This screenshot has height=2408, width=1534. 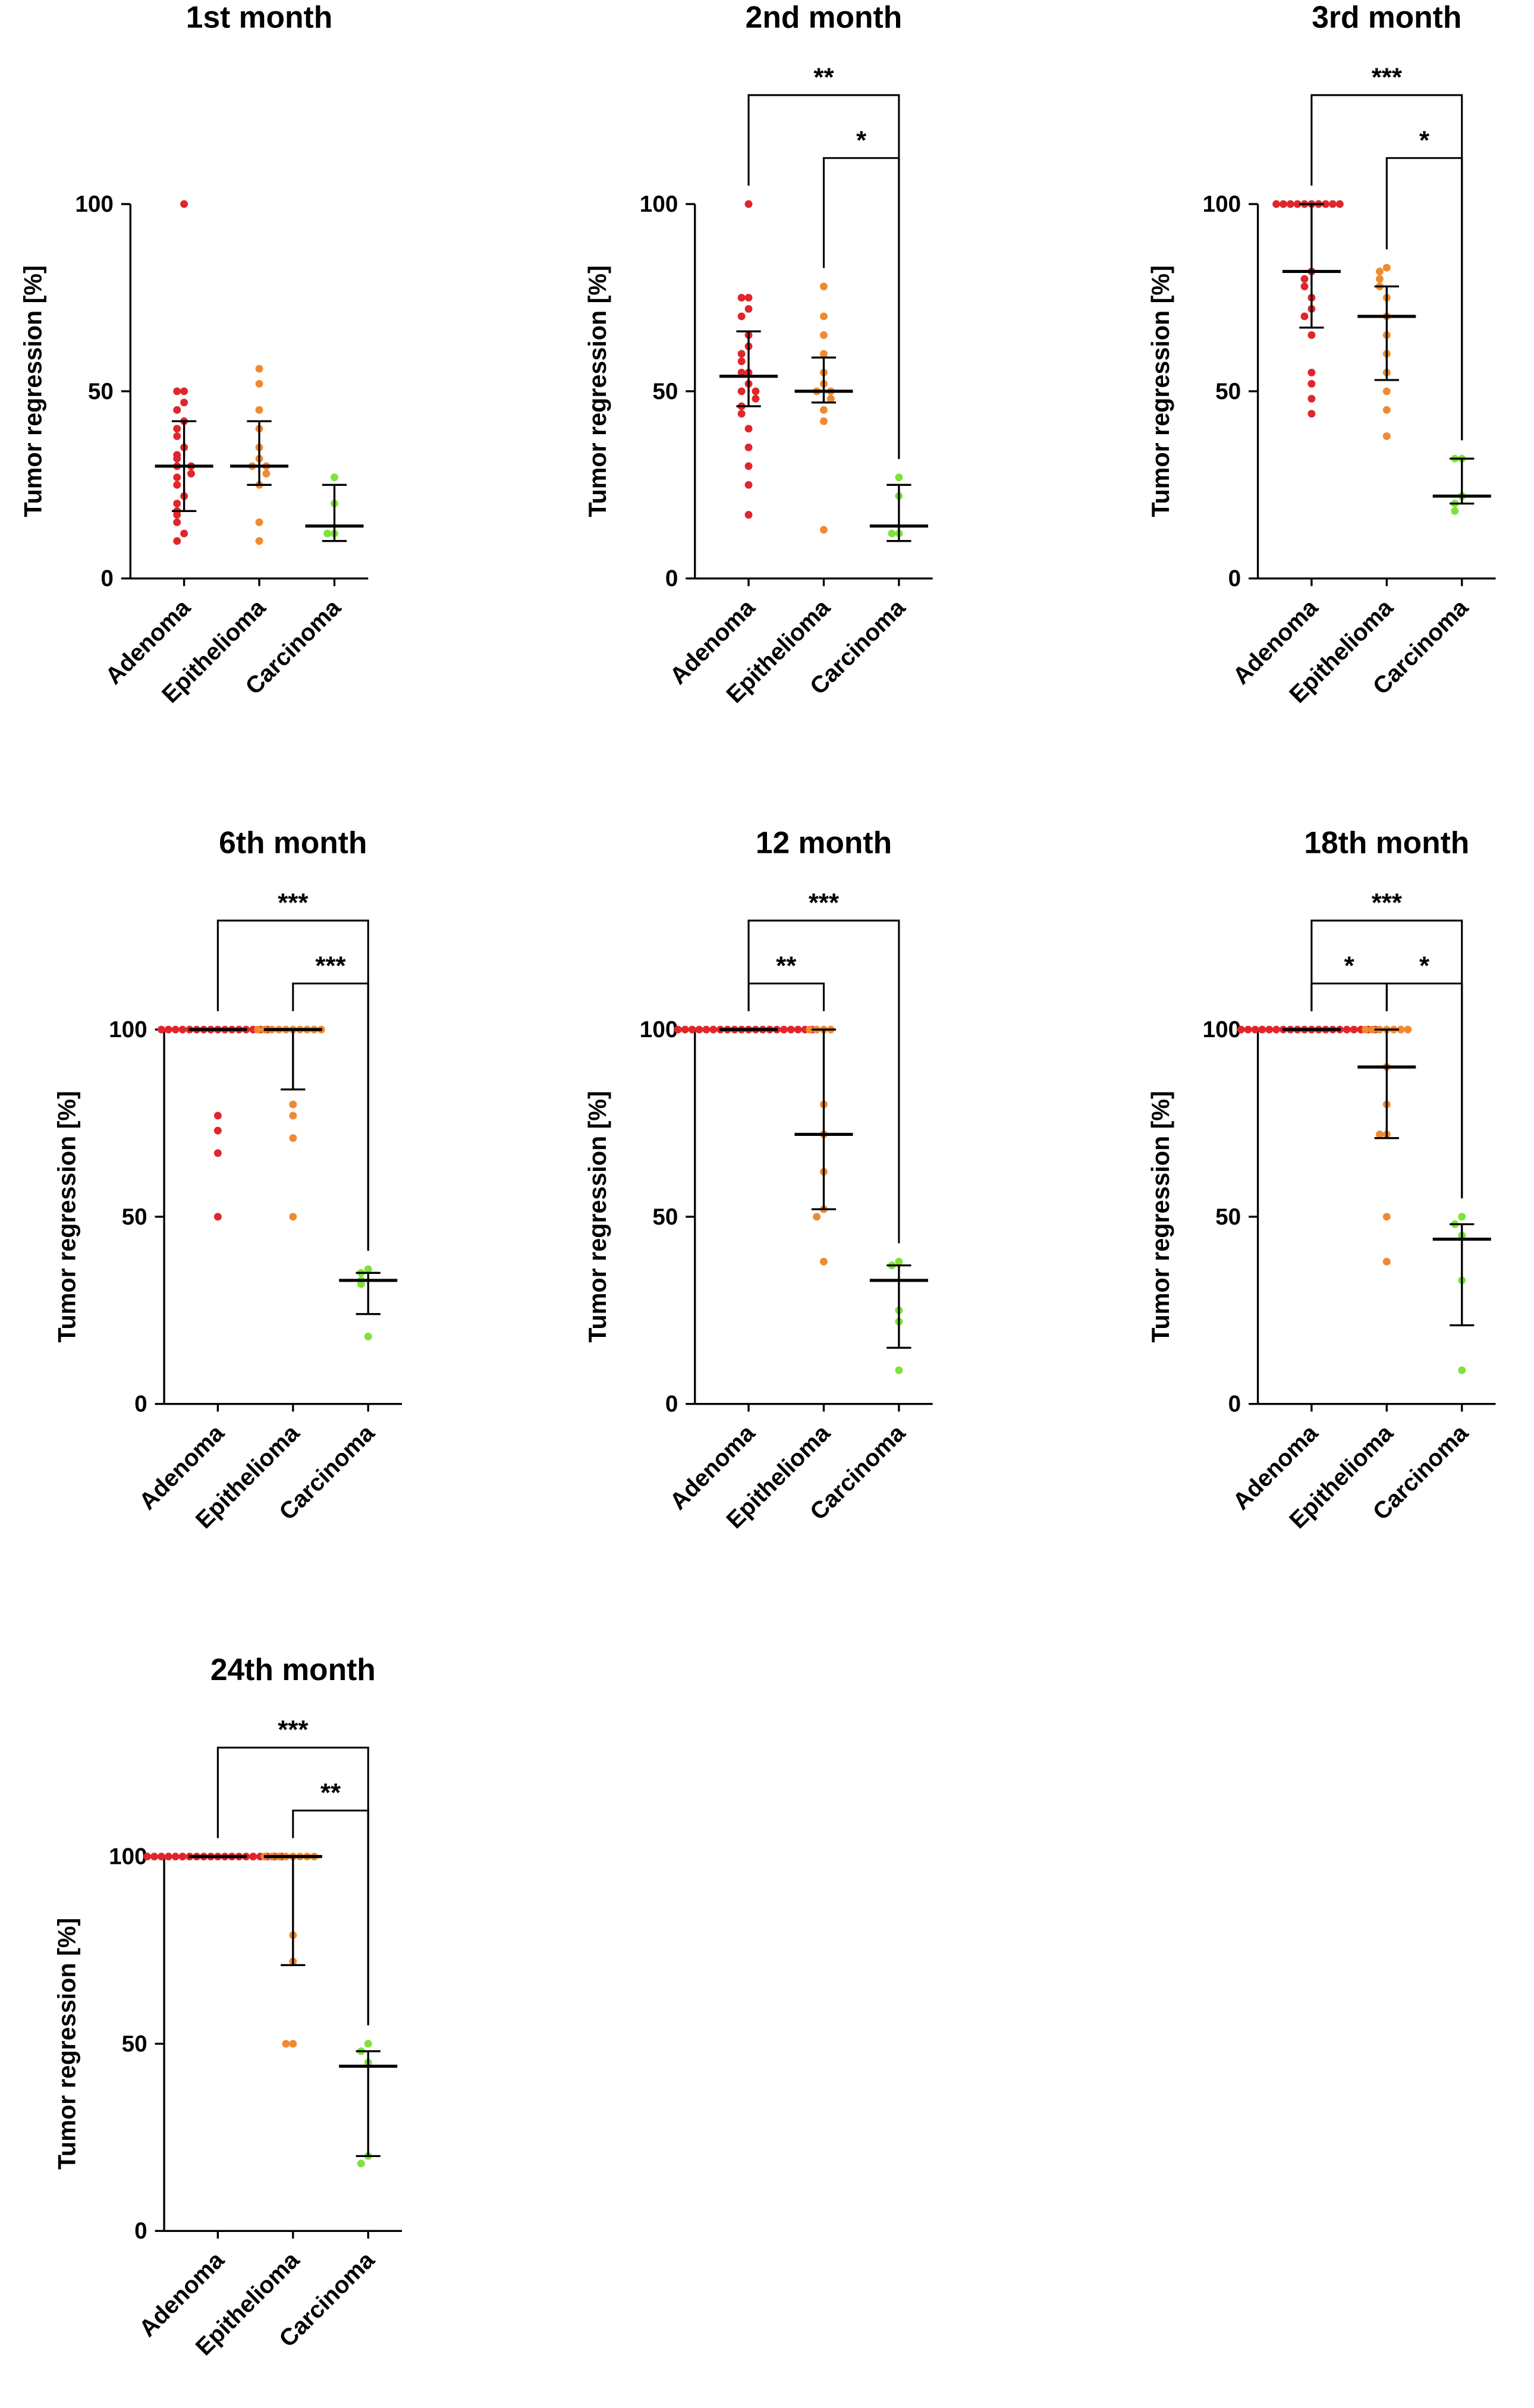 What do you see at coordinates (293, 1670) in the screenshot?
I see `chart-title: 24th month` at bounding box center [293, 1670].